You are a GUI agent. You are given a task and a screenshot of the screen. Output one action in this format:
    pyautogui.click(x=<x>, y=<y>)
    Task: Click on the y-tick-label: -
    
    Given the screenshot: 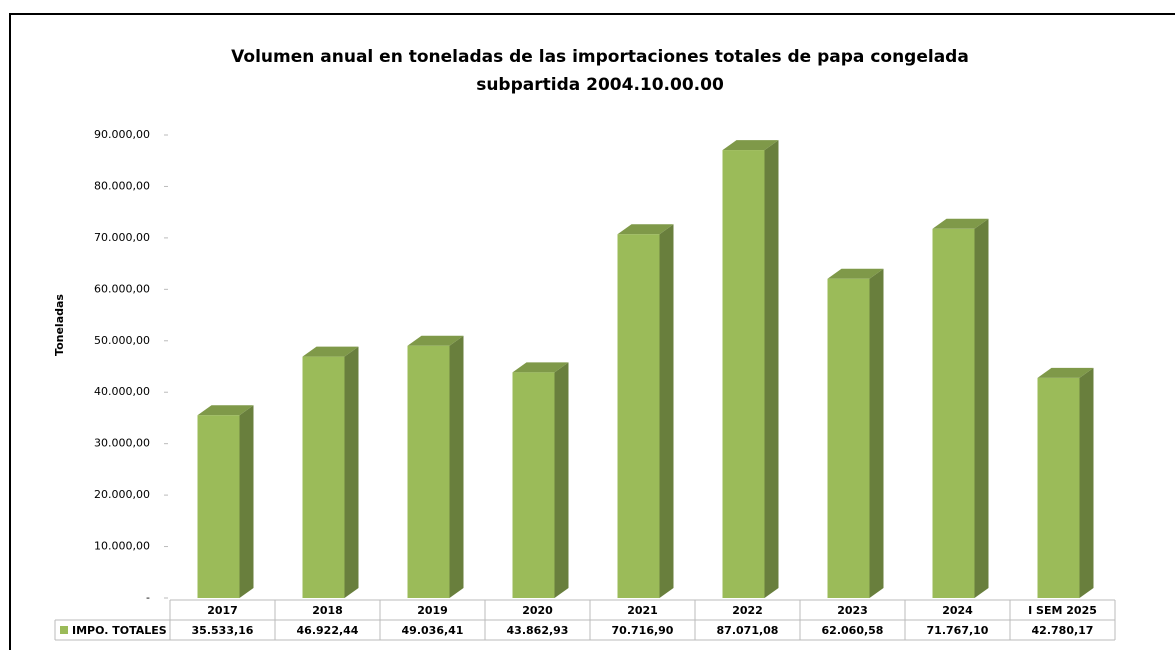 What is the action you would take?
    pyautogui.click(x=148, y=597)
    